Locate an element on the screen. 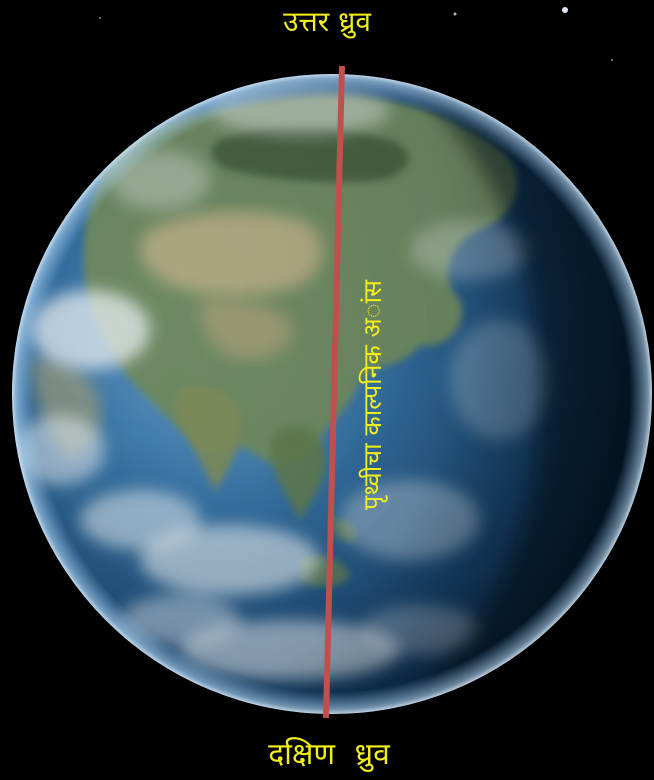  south-pole-label: दक्षिण ध्रुव is located at coordinates (329, 754).